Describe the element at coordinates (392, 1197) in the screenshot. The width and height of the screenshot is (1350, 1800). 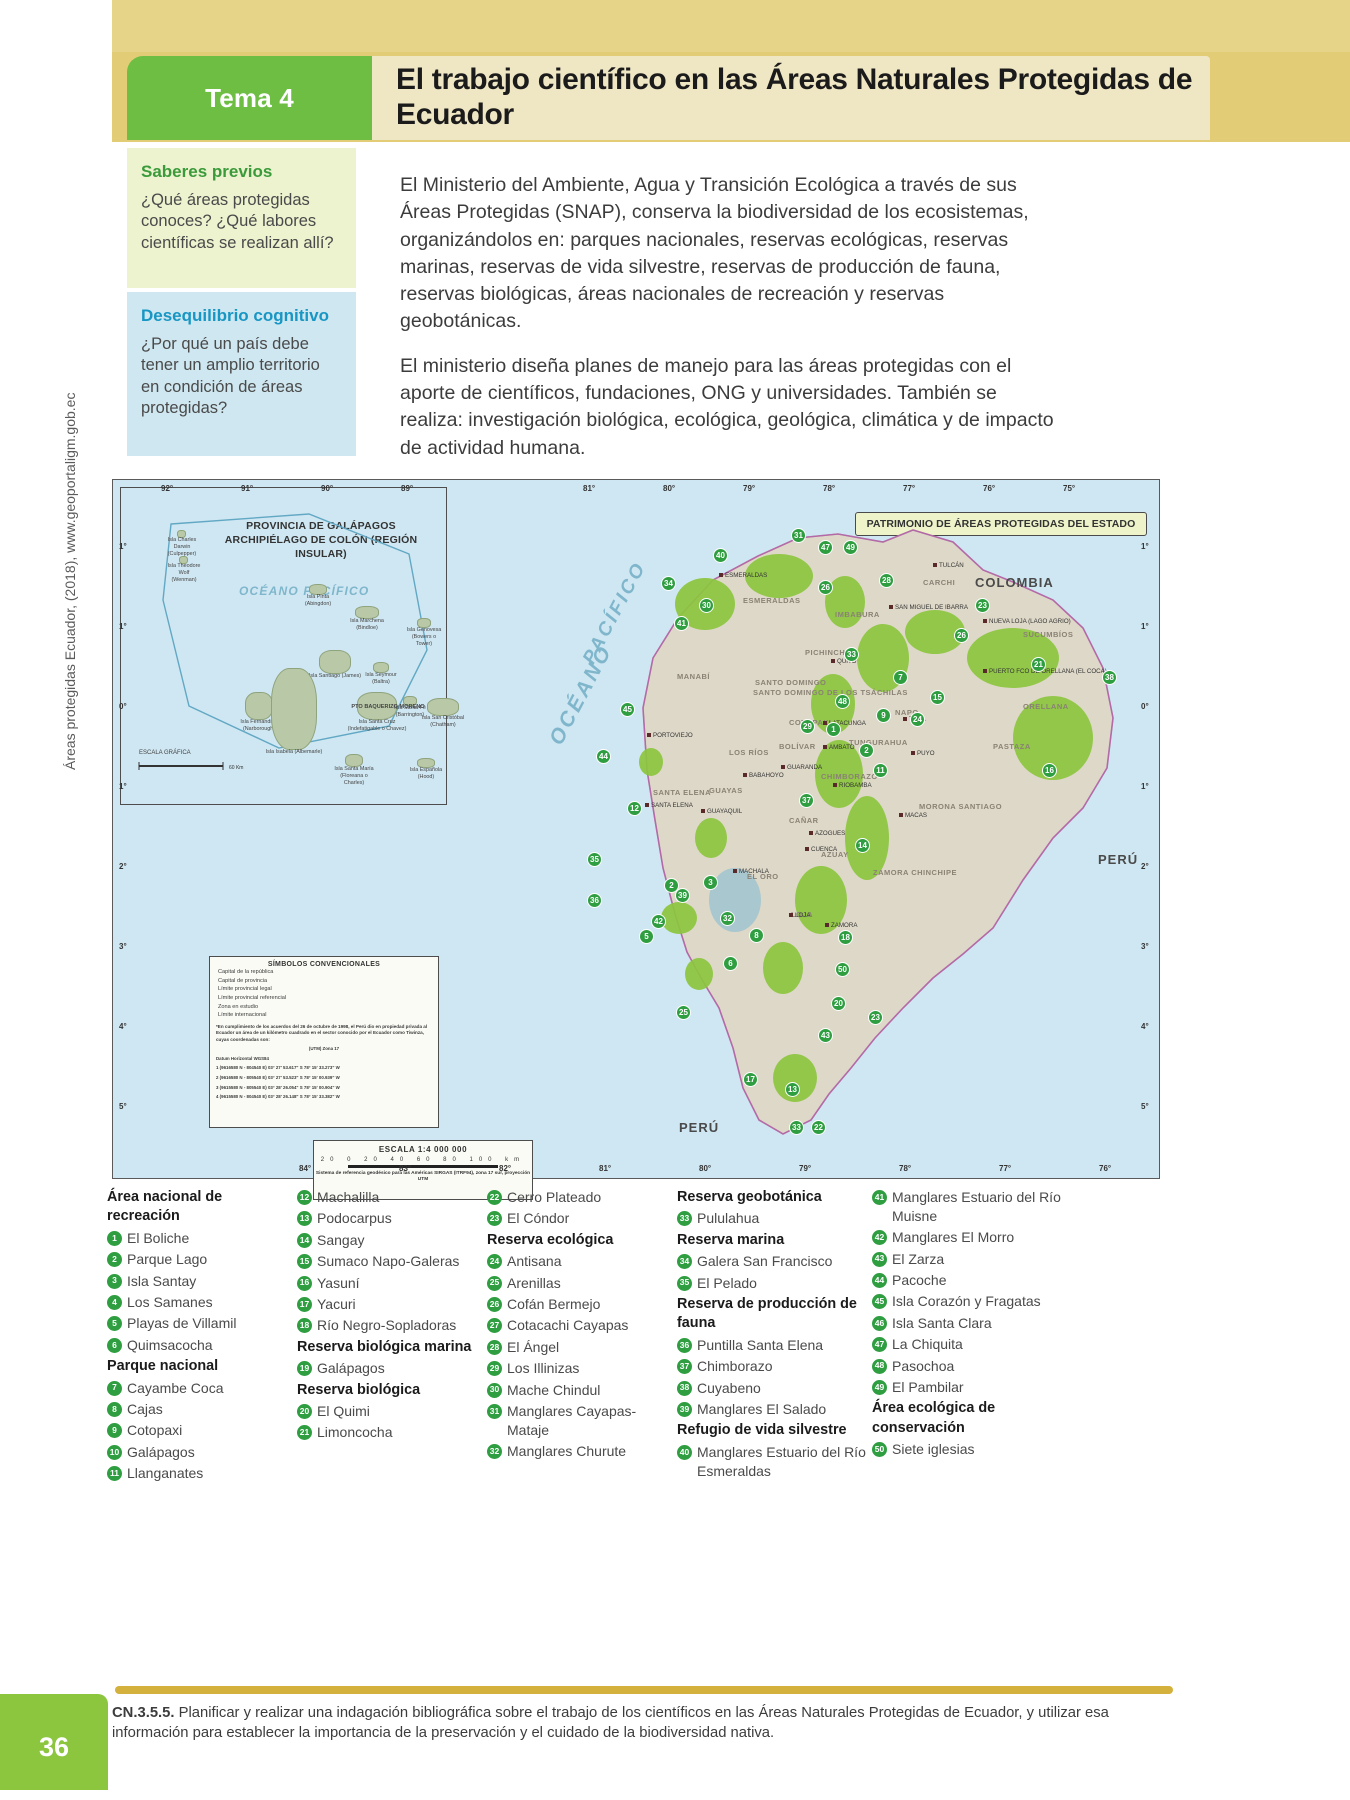
I see `legend-item: 12 Machalilla` at that location.